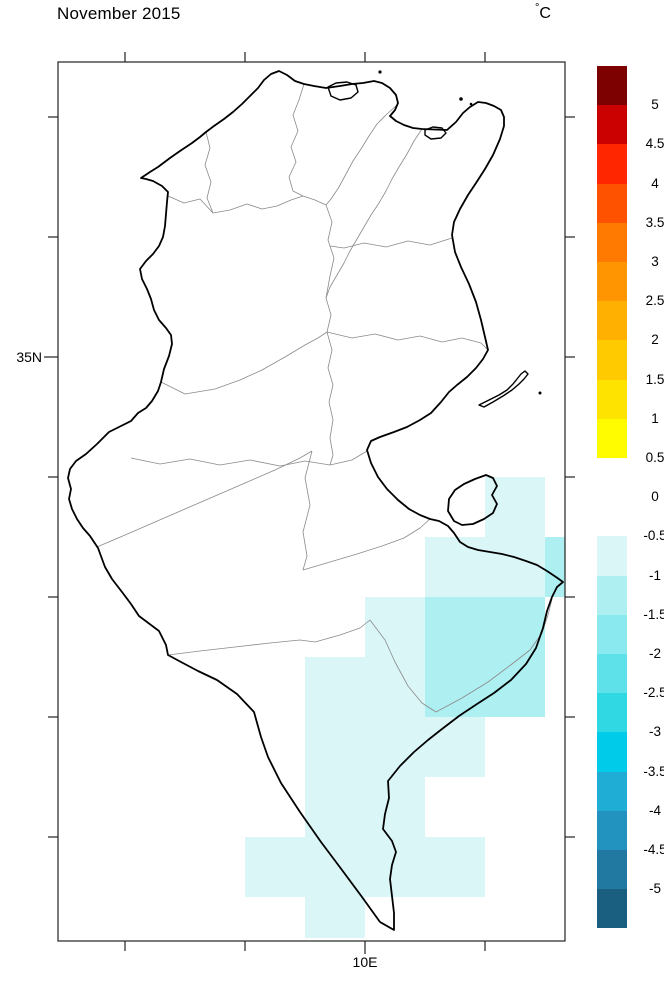  What do you see at coordinates (380, 72) in the screenshot?
I see `islet-galite` at bounding box center [380, 72].